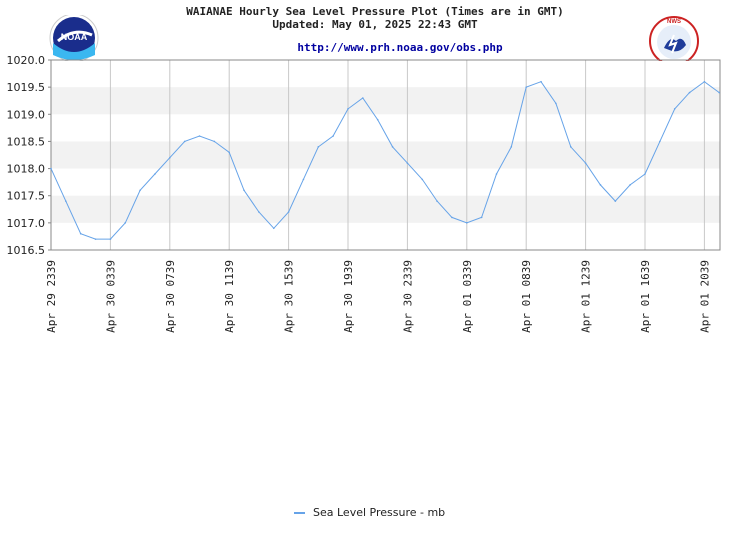 The image size is (750, 550). I want to click on noaa-logo-icon: NOAA, so click(74, 38).